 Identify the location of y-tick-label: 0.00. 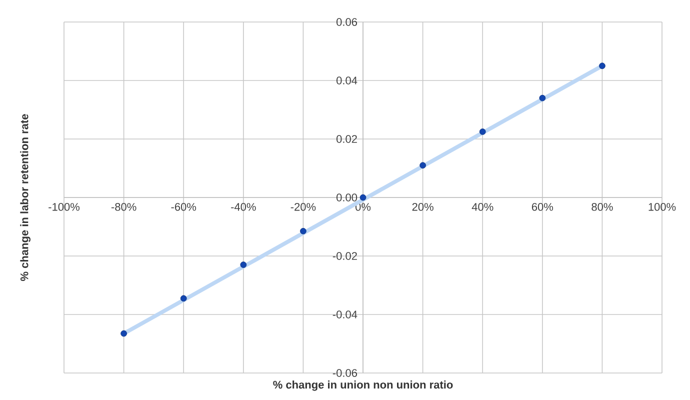
(347, 198).